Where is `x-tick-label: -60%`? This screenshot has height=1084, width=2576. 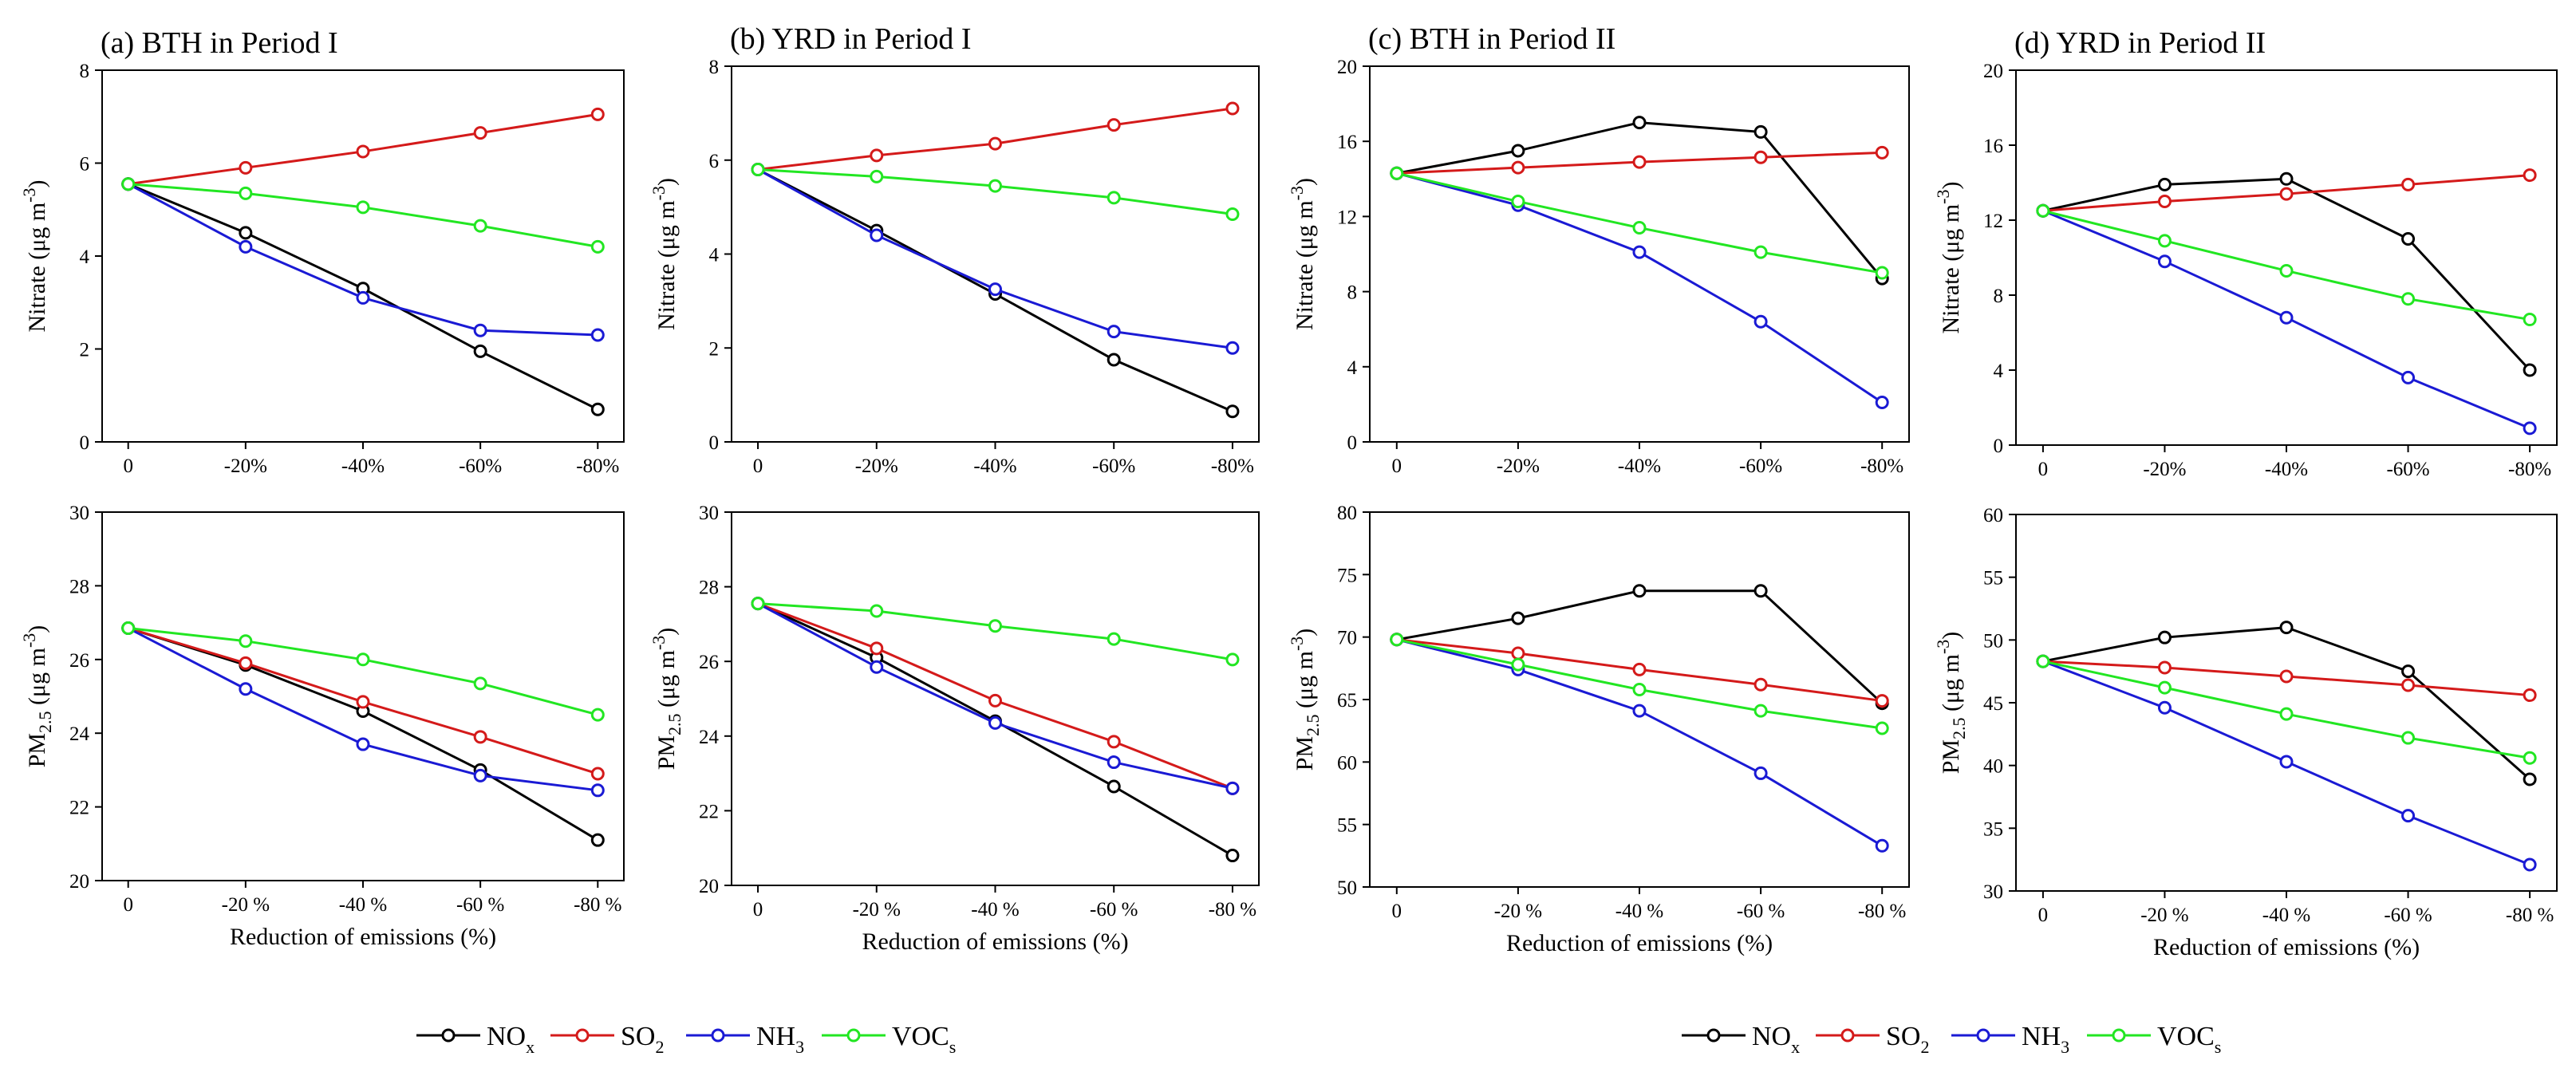
x-tick-label: -60% is located at coordinates (480, 466).